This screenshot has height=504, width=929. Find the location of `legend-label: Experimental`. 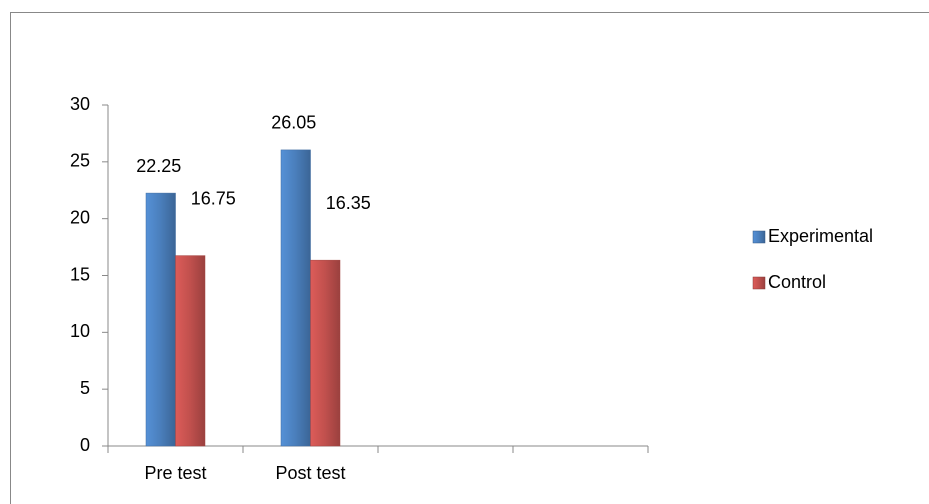

legend-label: Experimental is located at coordinates (820, 236).